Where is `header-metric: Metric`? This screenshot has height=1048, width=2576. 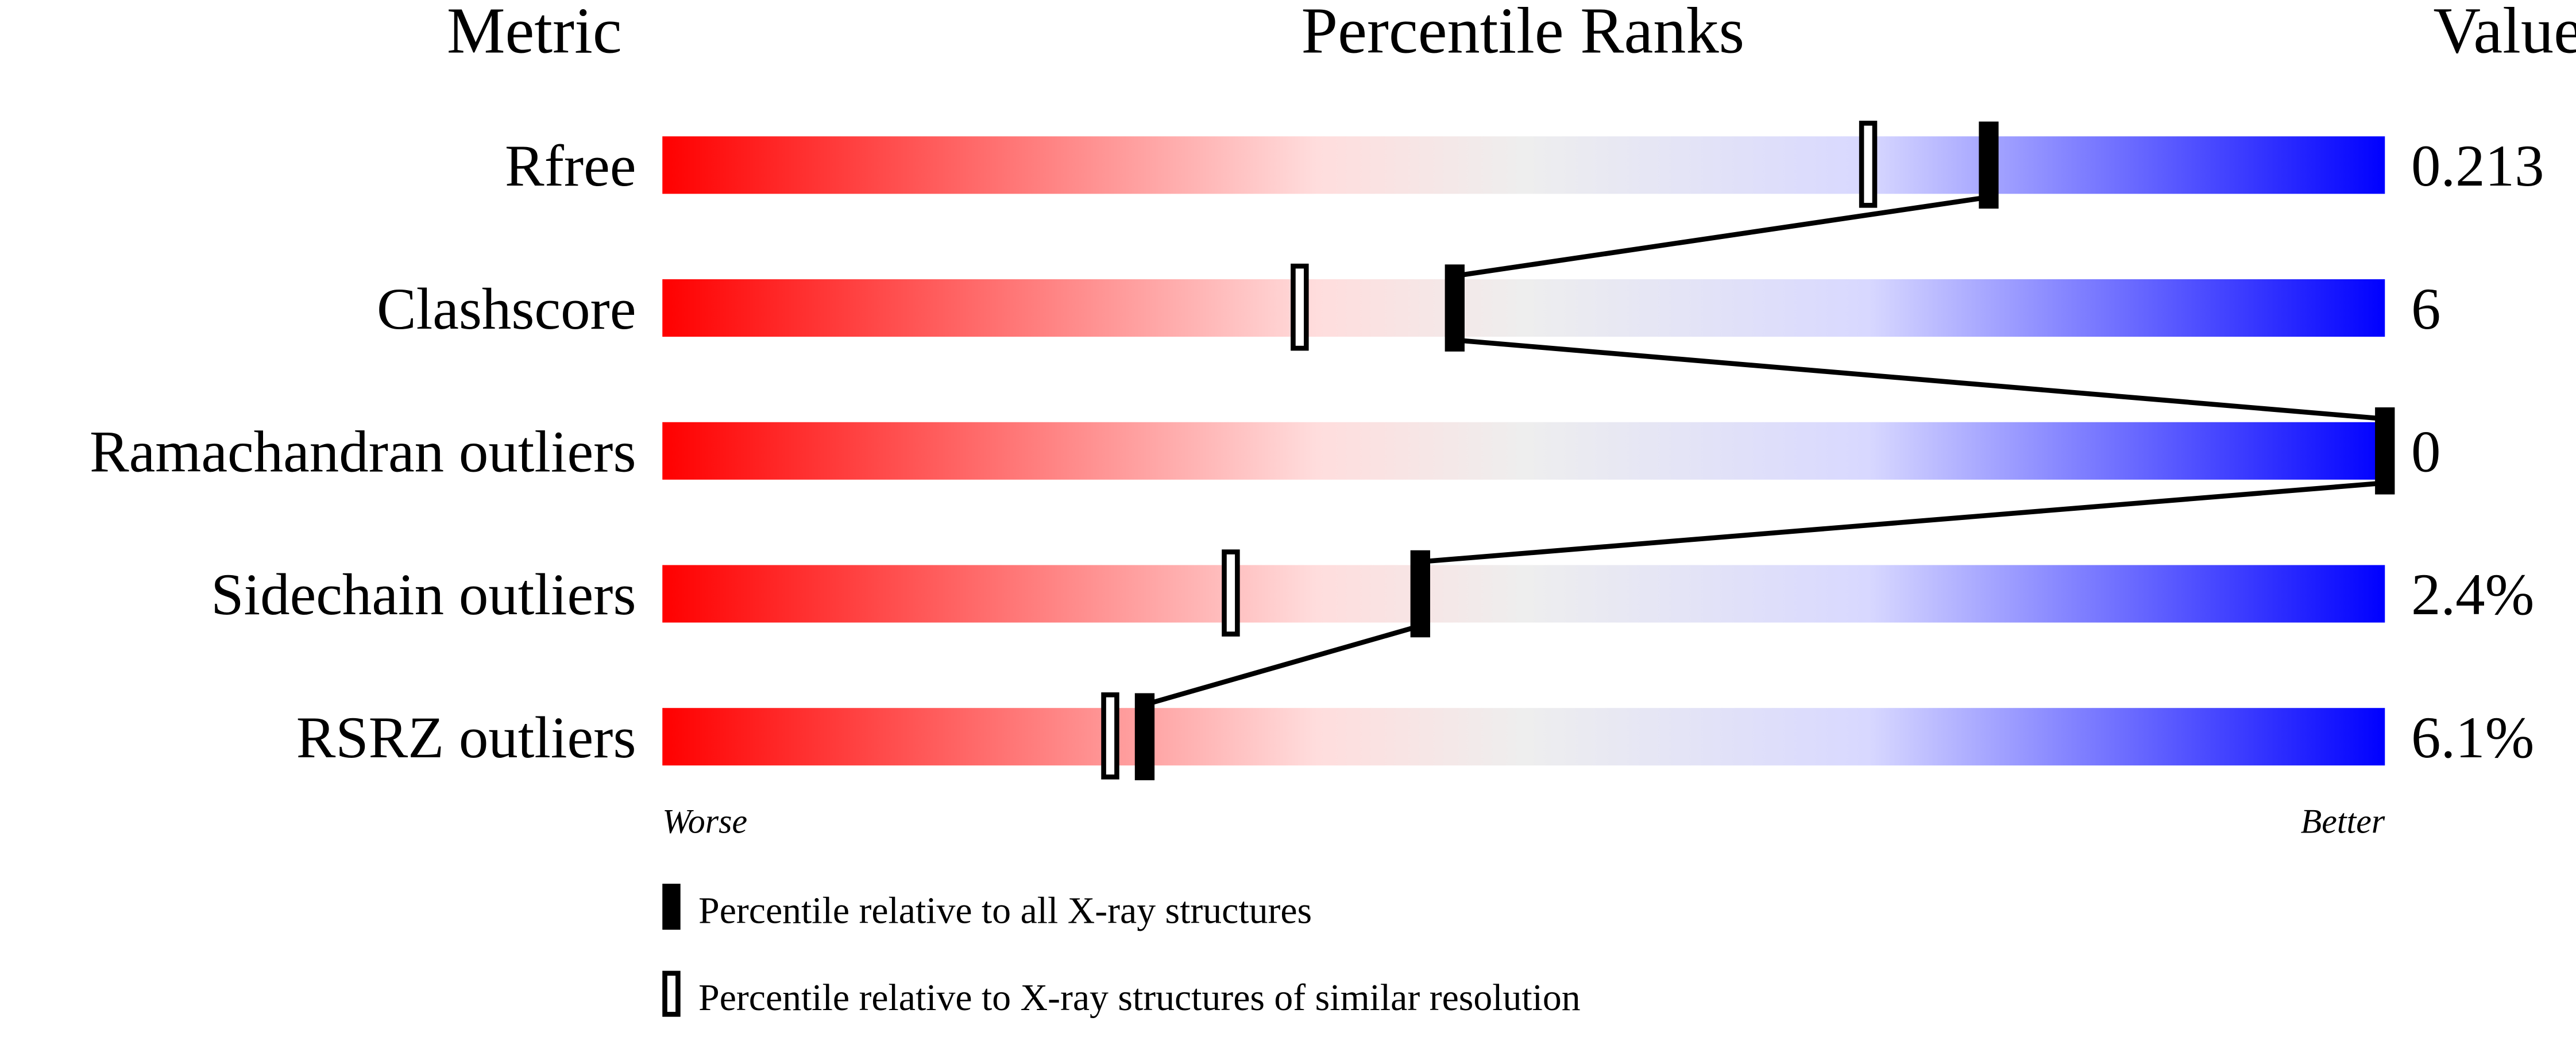
header-metric: Metric is located at coordinates (534, 33).